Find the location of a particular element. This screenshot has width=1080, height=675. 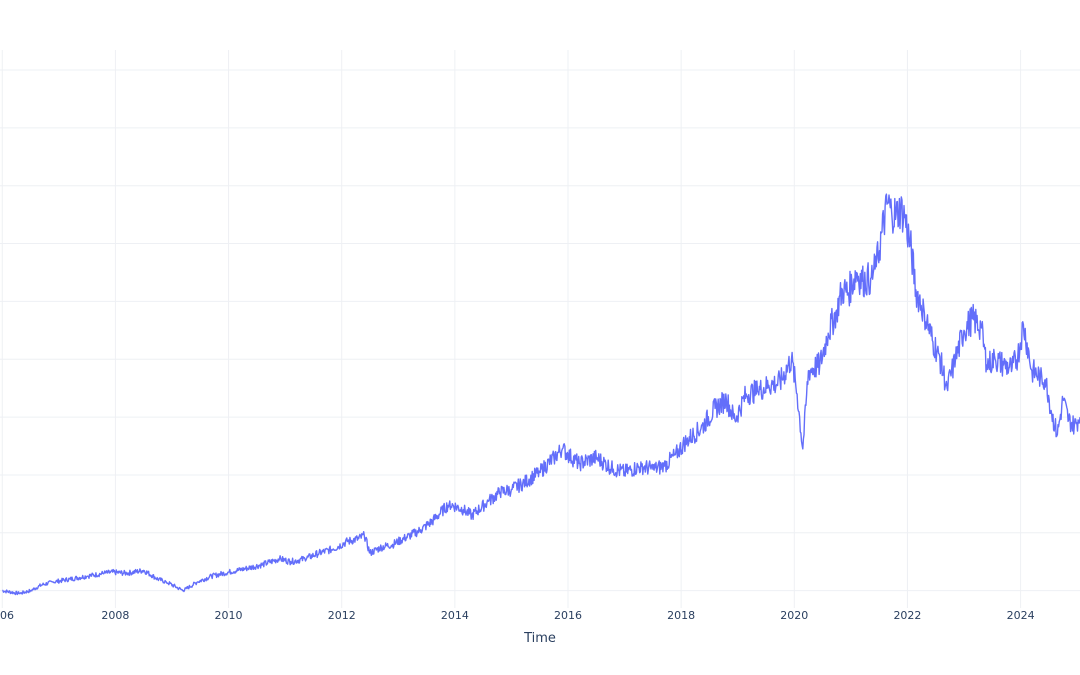

x-tick-label: 2008 is located at coordinates (115, 615).